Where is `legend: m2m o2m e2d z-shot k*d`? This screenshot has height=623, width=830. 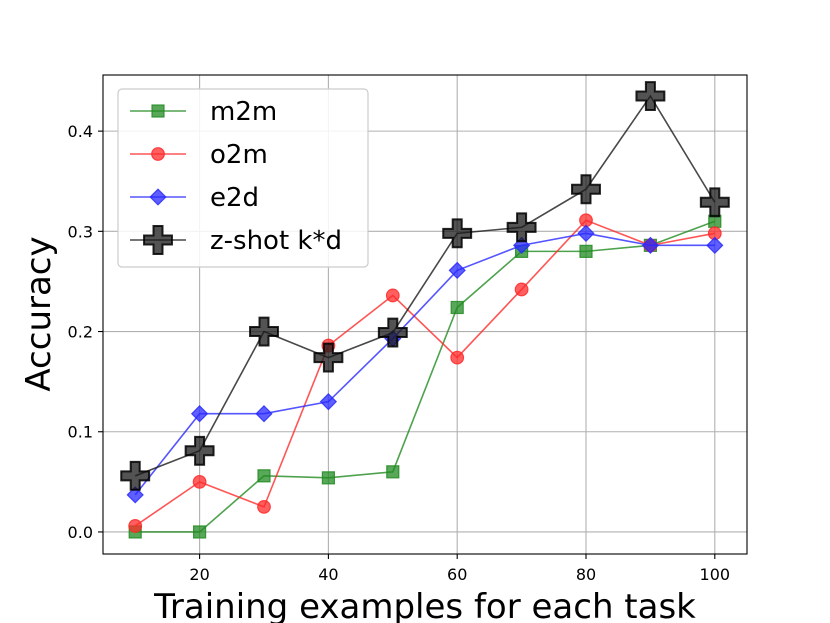 legend: m2m o2m e2d z-shot k*d is located at coordinates (243, 178).